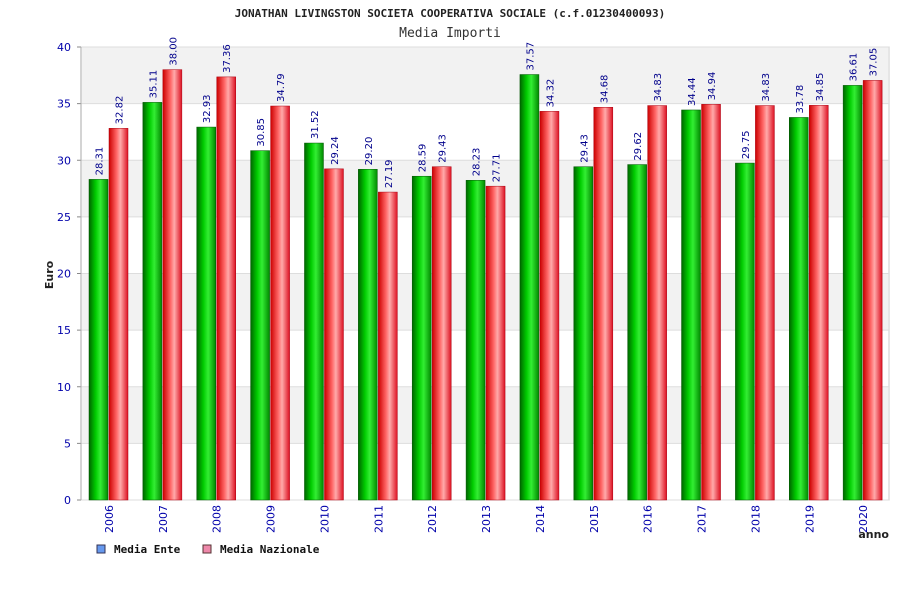  What do you see at coordinates (657, 303) in the screenshot?
I see `bar-media-nazionale-2016` at bounding box center [657, 303].